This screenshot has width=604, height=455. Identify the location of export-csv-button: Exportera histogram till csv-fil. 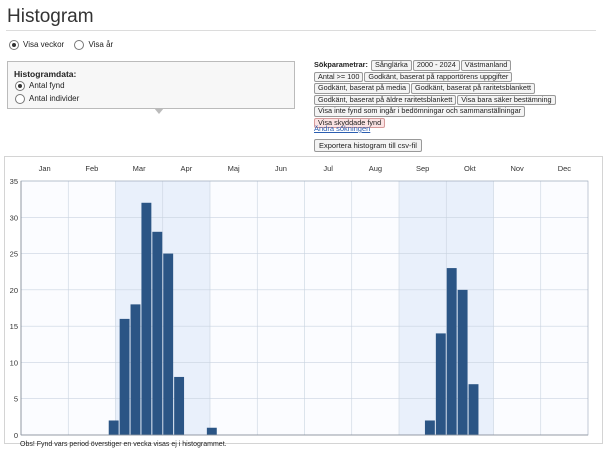
(368, 145).